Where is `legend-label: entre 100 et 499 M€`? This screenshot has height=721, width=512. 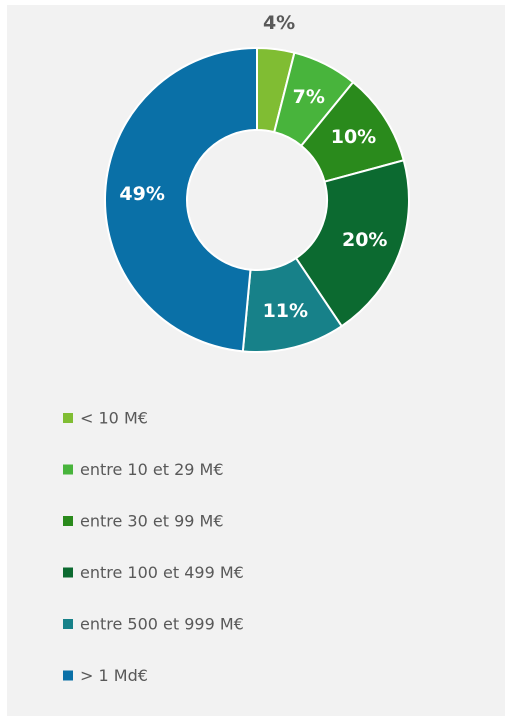
legend-label: entre 100 et 499 M€ is located at coordinates (162, 572).